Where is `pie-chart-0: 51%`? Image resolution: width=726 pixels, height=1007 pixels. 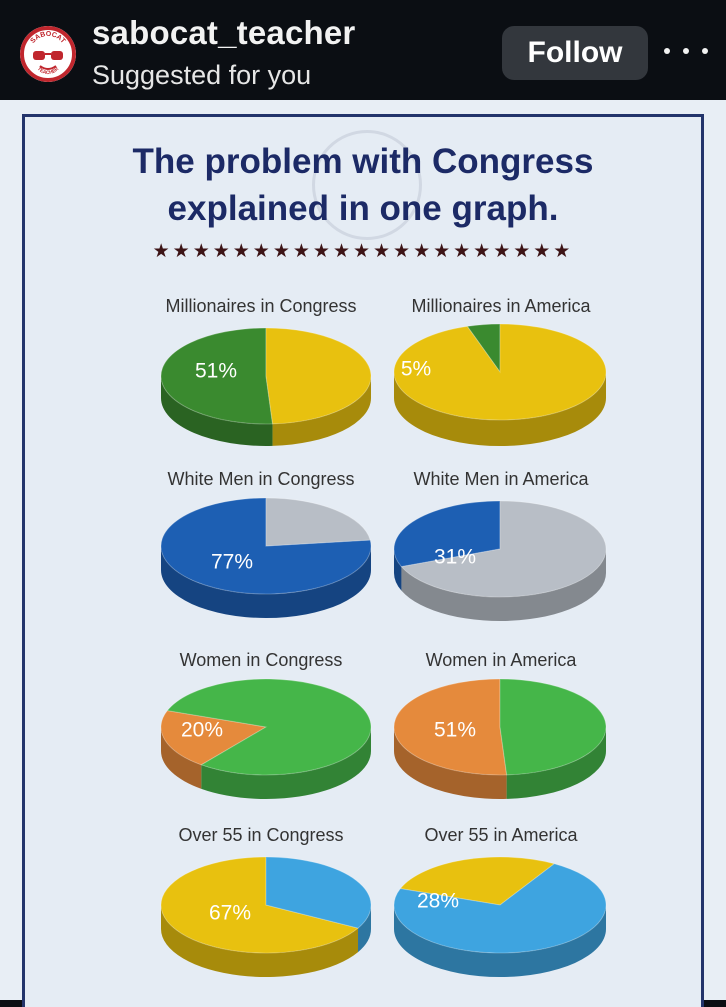 pie-chart-0: 51% is located at coordinates (266, 386).